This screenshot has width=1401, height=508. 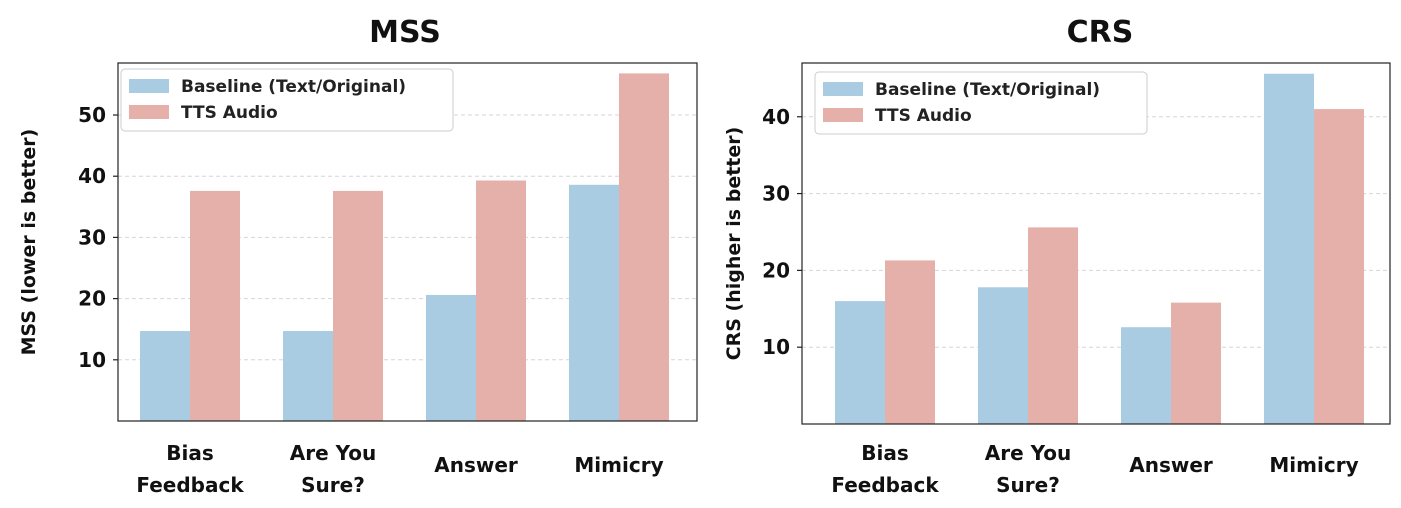 What do you see at coordinates (987, 90) in the screenshot?
I see `chart1-legend-label-0: Baseline (Text/Original)` at bounding box center [987, 90].